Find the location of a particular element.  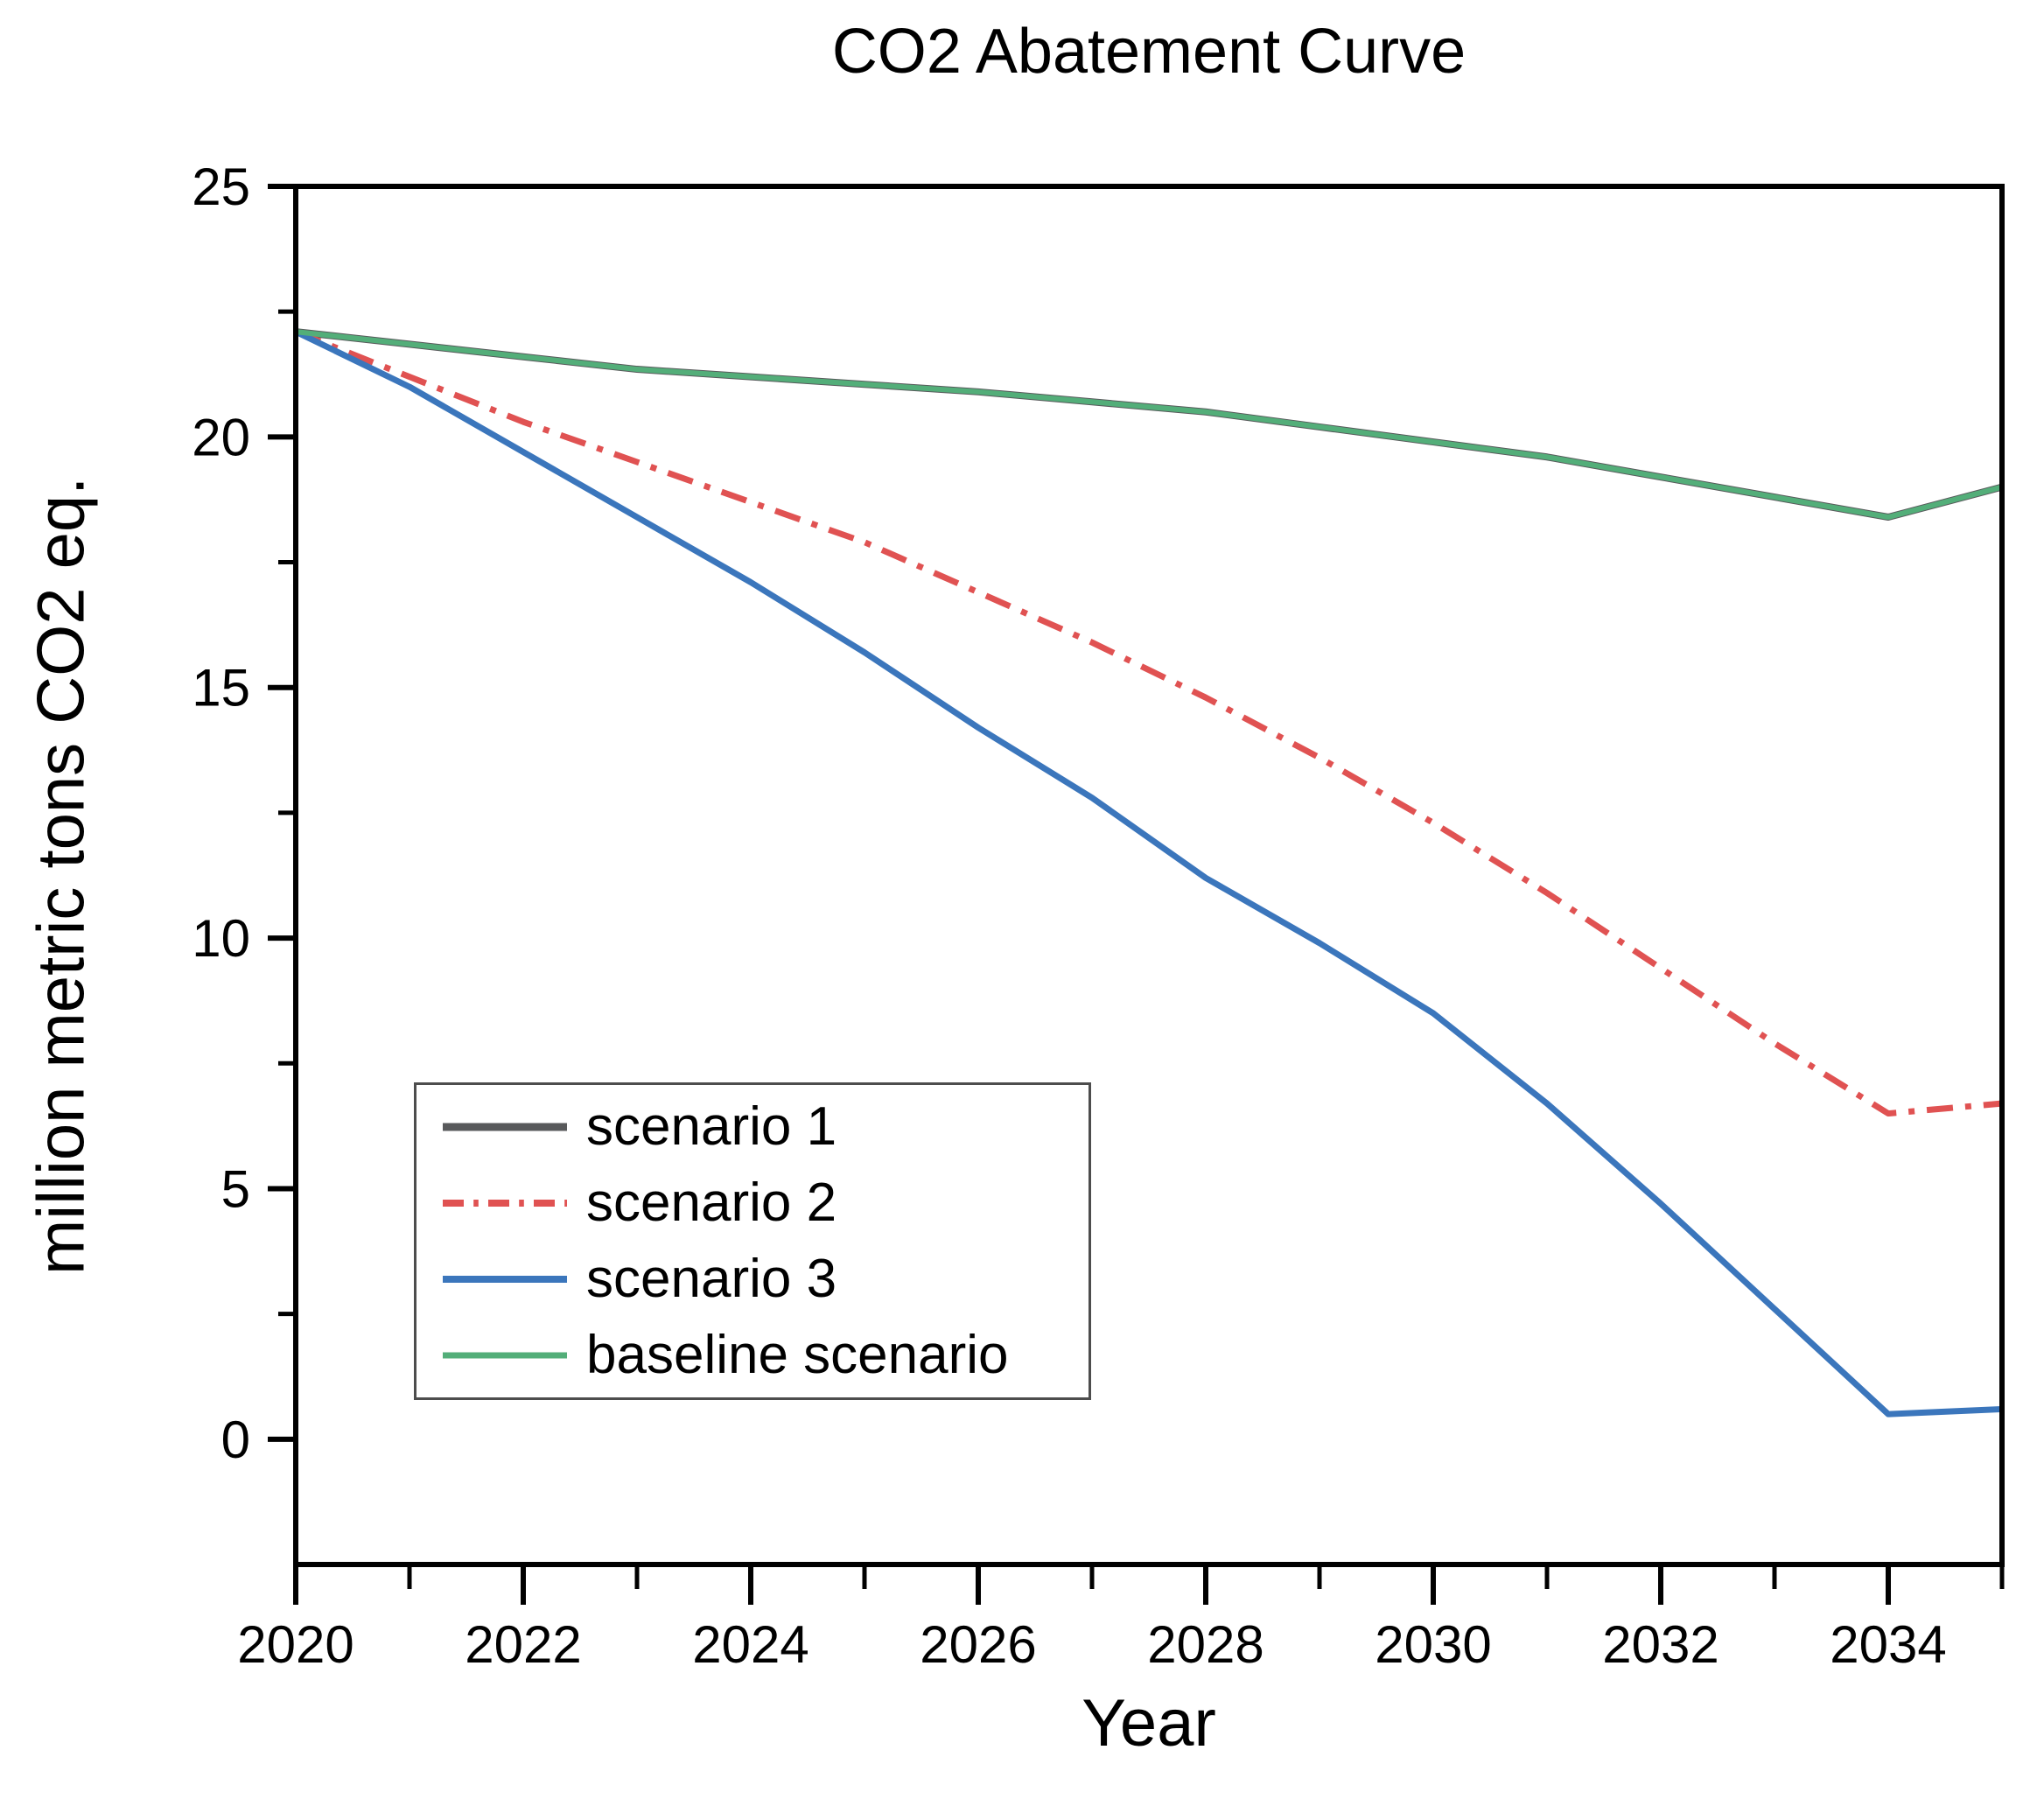

y-tick-label: 5 is located at coordinates (235, 1188).